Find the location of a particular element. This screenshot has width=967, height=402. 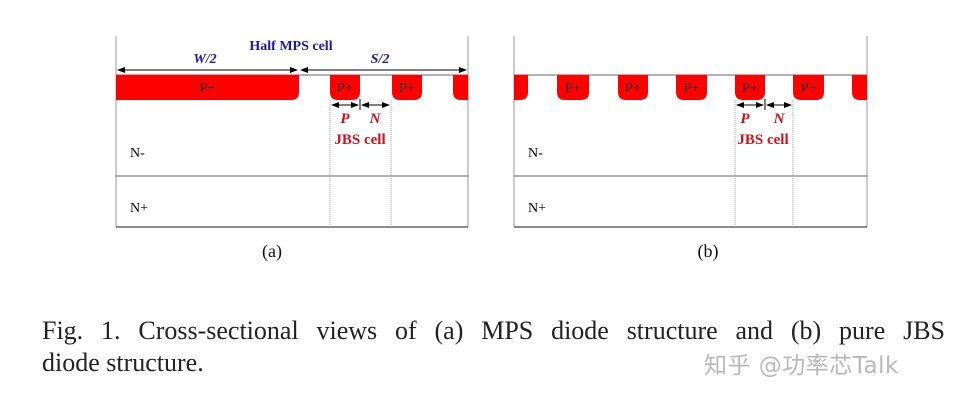

w-half-label: W/2 is located at coordinates (204, 59).